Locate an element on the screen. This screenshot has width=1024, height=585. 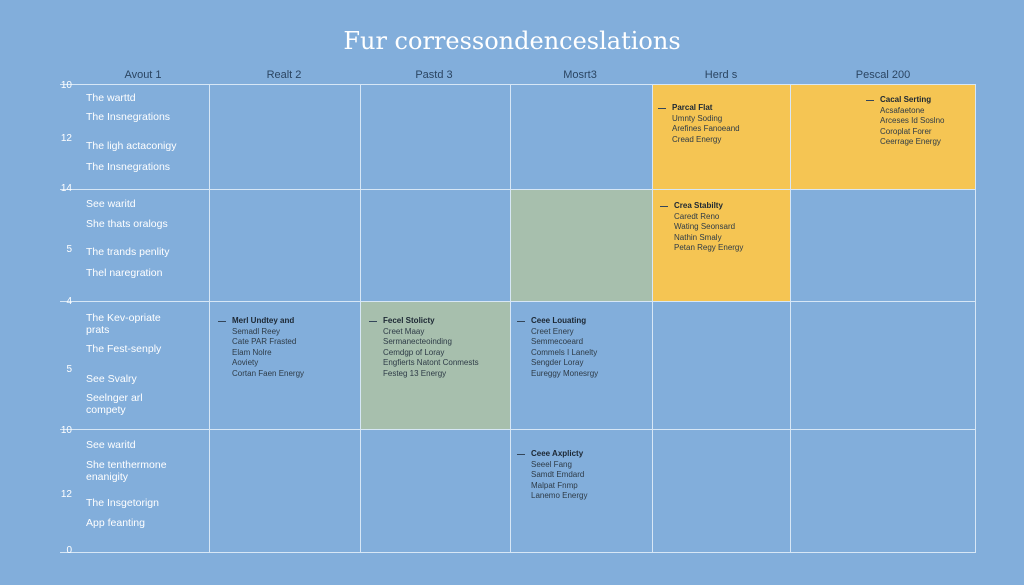
card-title: Ceee Louating is located at coordinates (559, 320).